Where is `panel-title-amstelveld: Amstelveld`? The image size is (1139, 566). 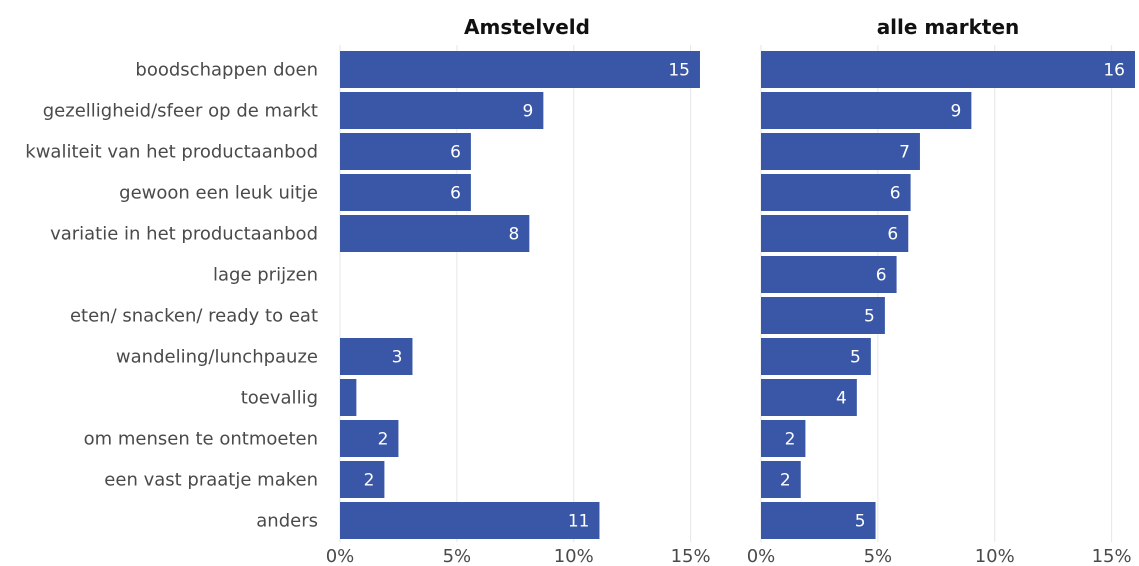
panel-title-amstelveld: Amstelveld is located at coordinates (527, 27).